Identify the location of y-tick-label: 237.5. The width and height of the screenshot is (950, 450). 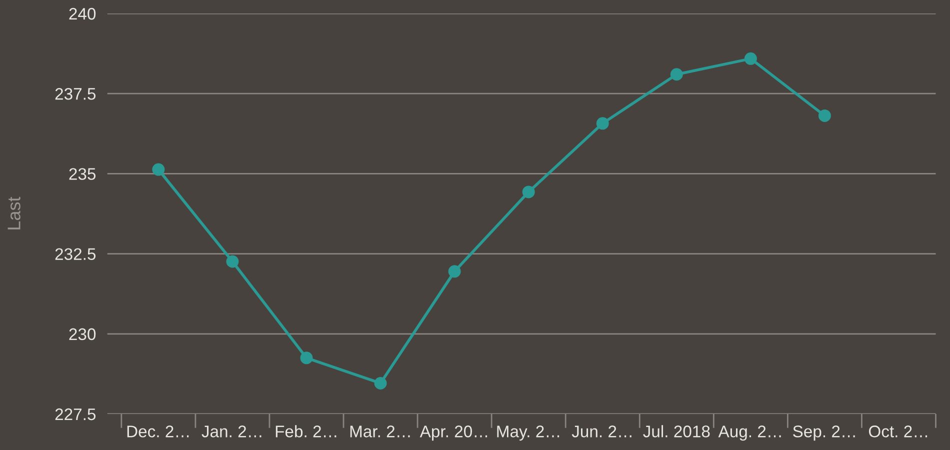
(75, 94).